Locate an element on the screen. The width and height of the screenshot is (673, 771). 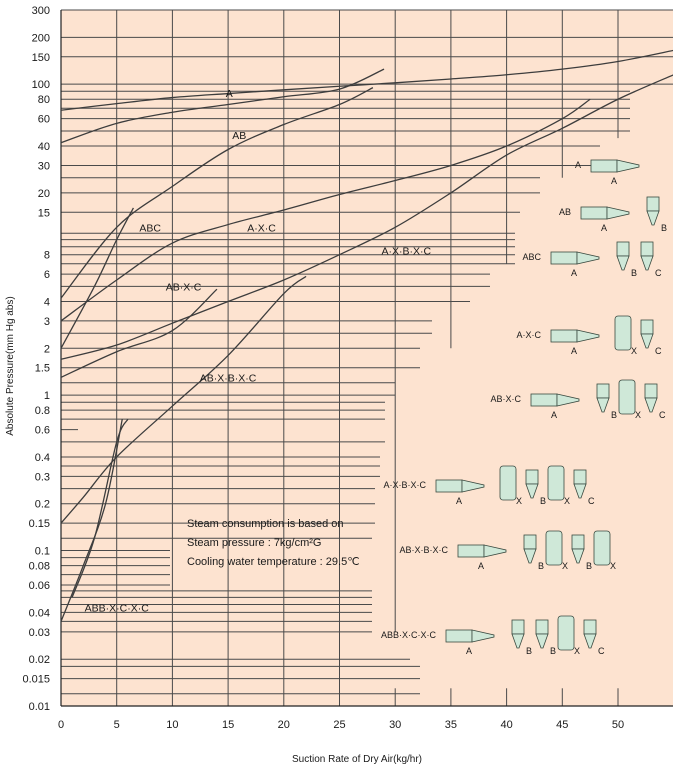
diagram-label: AB·X·B·X·C is located at coordinates (423, 550).